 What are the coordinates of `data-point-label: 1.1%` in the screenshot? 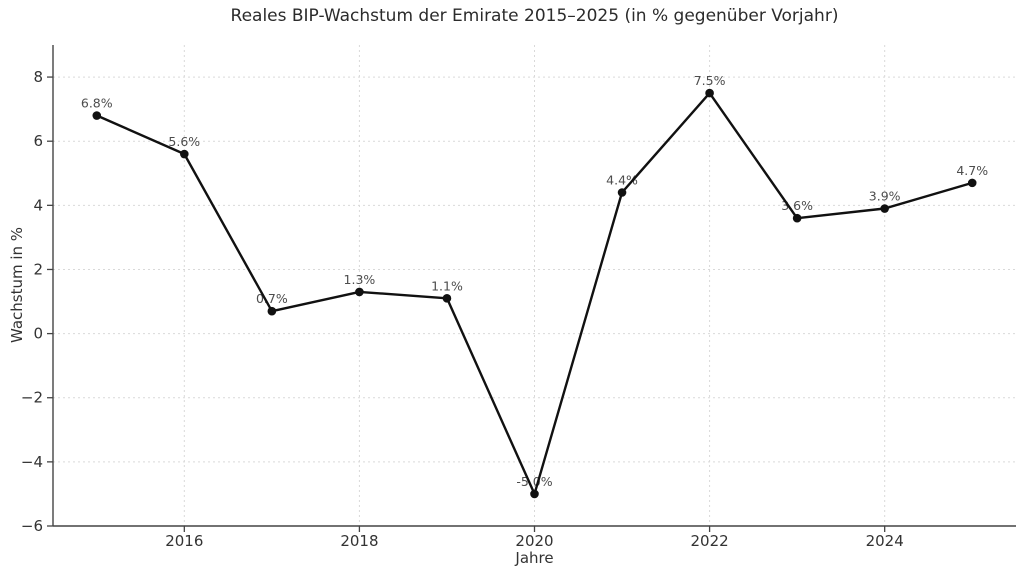 It's located at (447, 285).